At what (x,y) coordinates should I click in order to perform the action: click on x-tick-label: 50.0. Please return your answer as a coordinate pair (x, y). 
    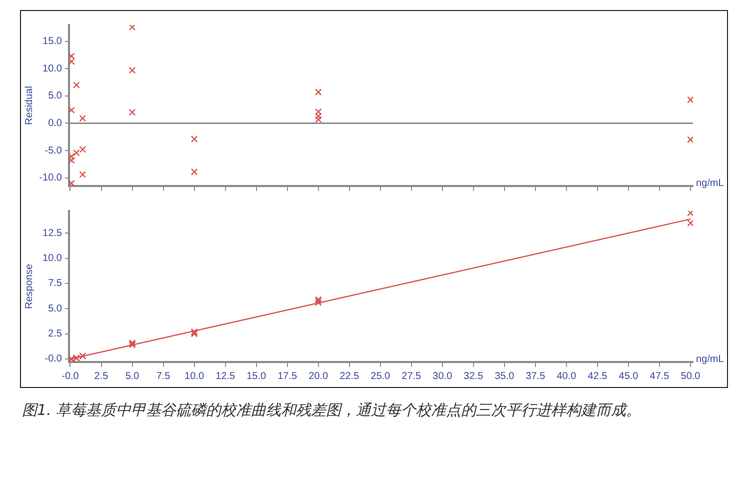
    Looking at the image, I should click on (690, 376).